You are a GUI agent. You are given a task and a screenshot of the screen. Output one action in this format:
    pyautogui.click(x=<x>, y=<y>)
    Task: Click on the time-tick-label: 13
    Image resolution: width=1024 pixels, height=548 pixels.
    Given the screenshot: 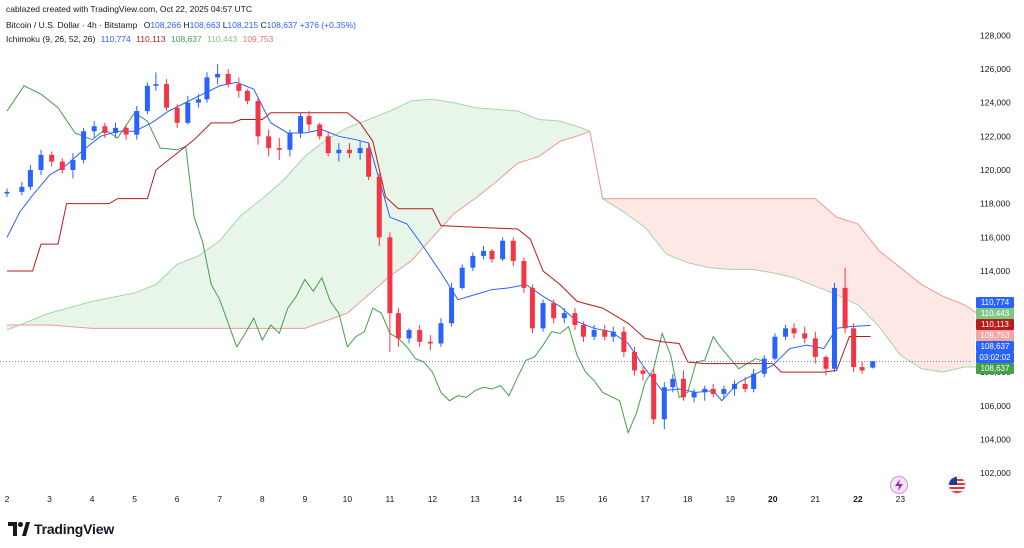 What is the action you would take?
    pyautogui.click(x=475, y=499)
    